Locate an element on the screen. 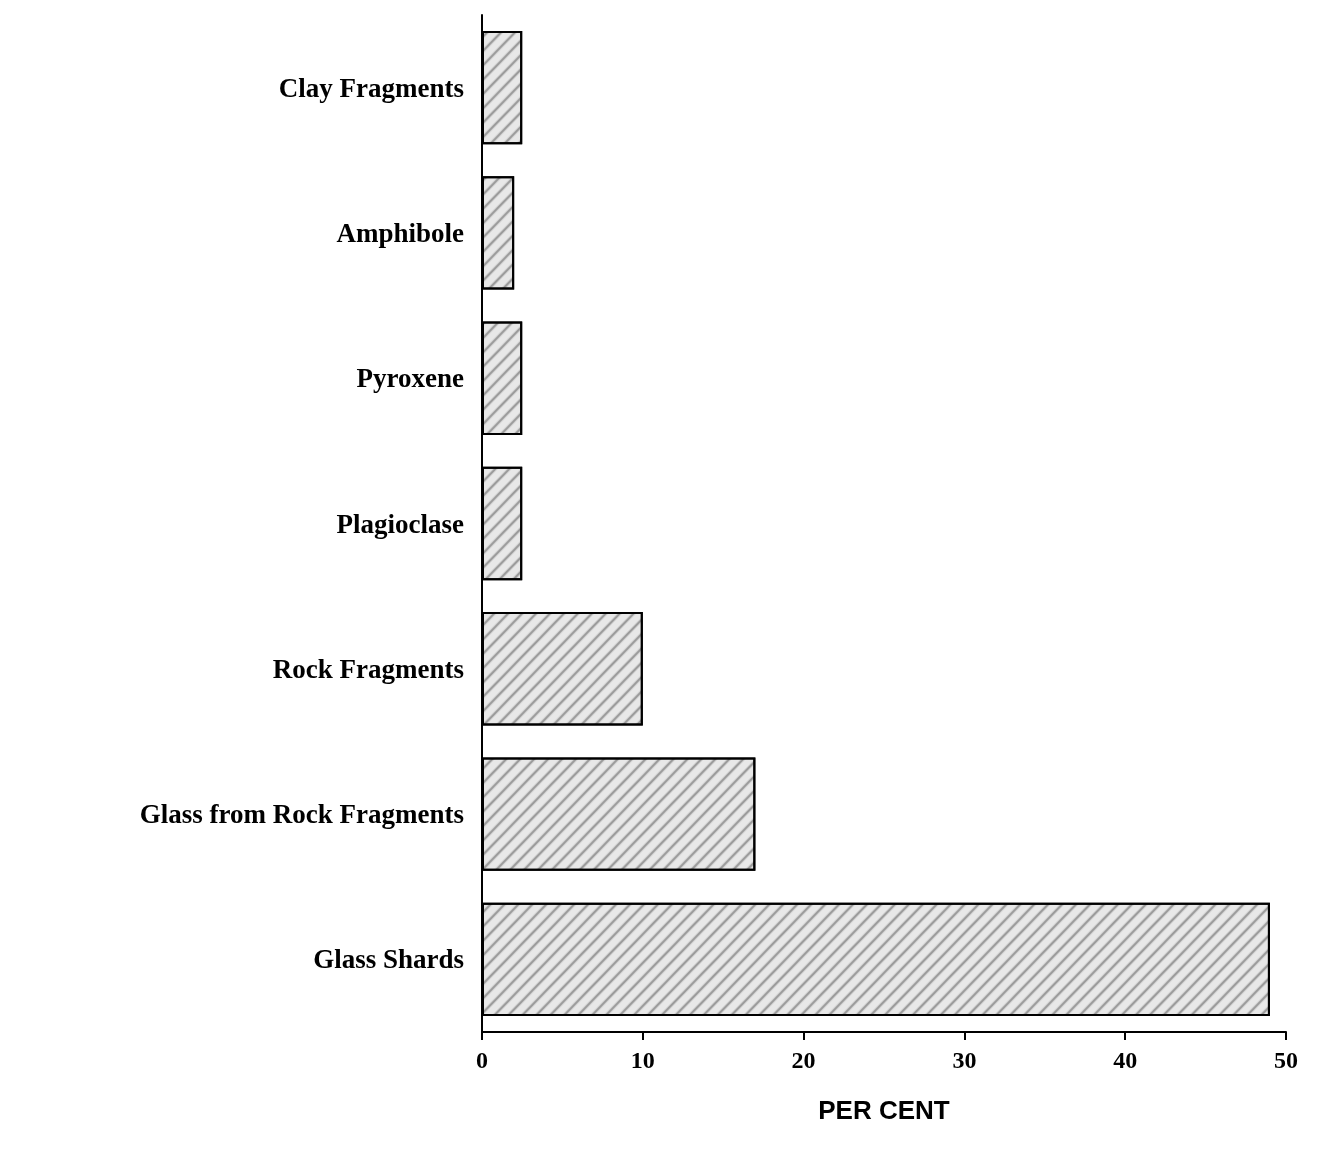 This screenshot has width=1318, height=1167. y-tick-label: Amphibole is located at coordinates (400, 232).